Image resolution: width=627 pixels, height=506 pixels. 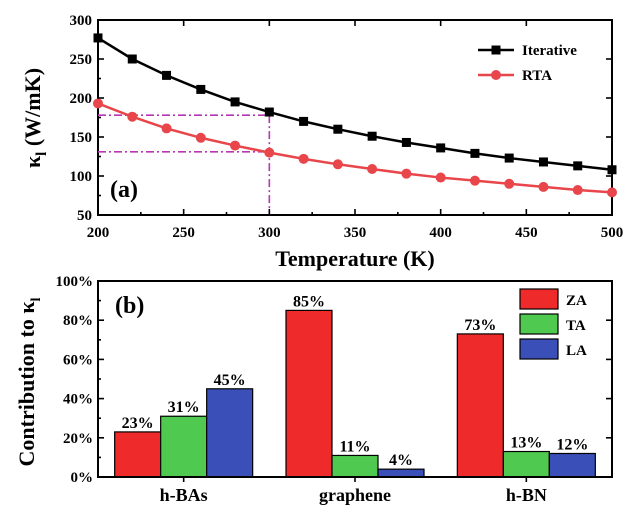 I want to click on y-tick-label-b: 100%, so click(x=75, y=282).